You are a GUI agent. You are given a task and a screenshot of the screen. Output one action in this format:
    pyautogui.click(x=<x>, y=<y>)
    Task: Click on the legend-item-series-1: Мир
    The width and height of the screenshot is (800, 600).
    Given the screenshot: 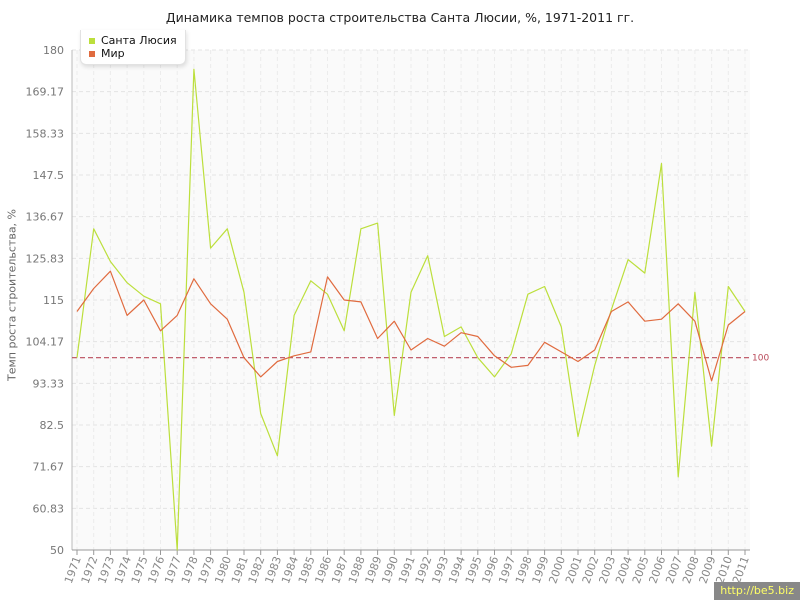 What is the action you would take?
    pyautogui.click(x=133, y=53)
    